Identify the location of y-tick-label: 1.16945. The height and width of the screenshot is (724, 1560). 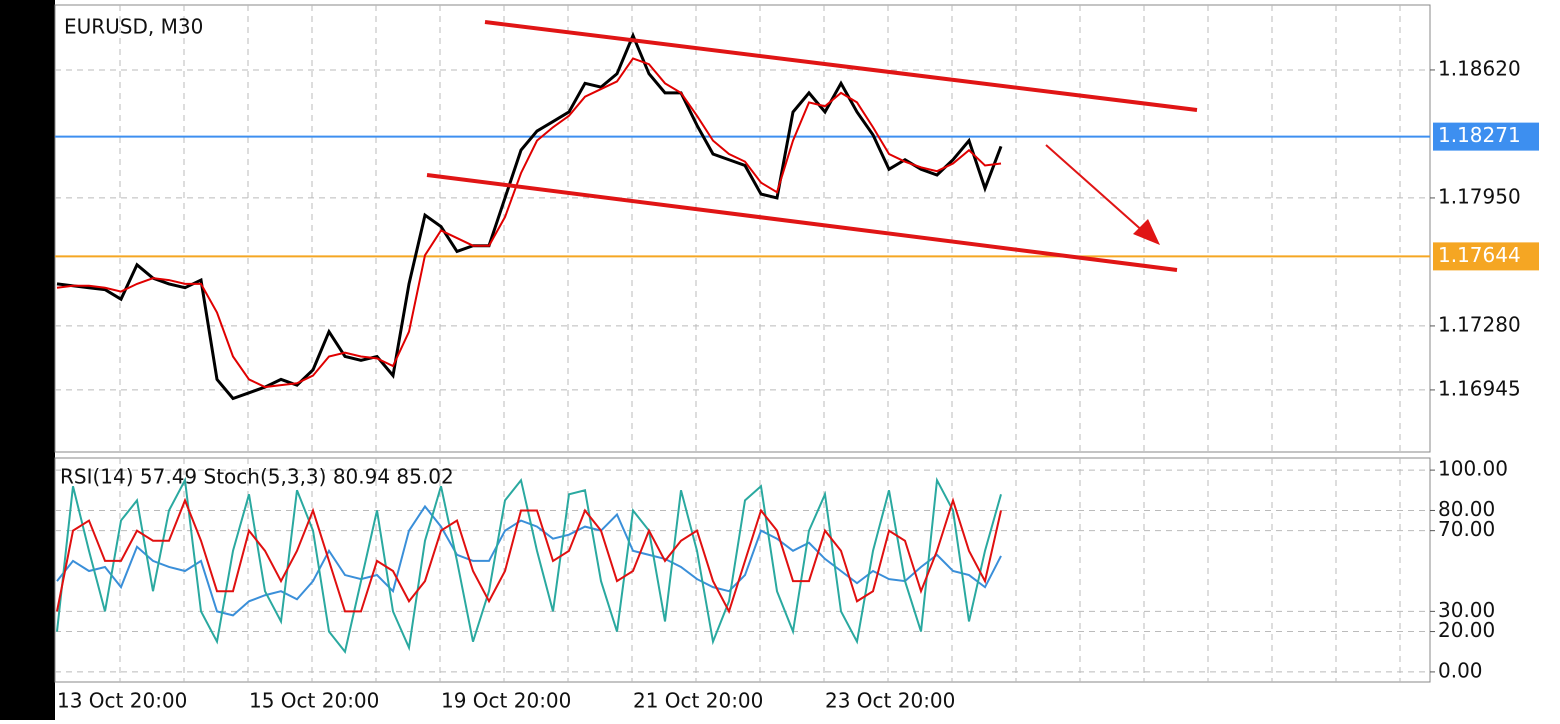
(1479, 388).